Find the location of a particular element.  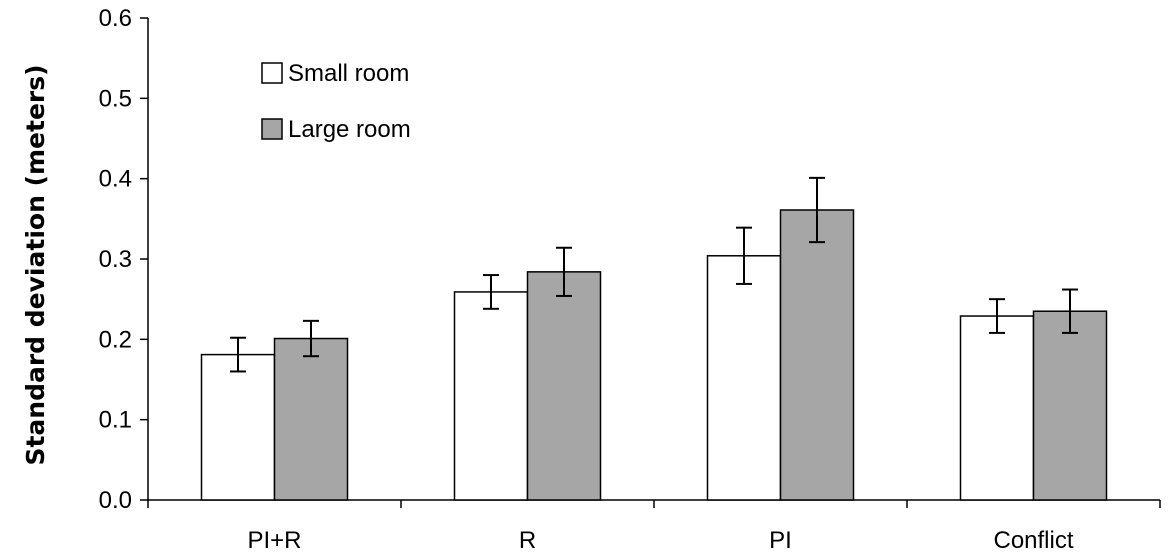

bar-pi-small-room is located at coordinates (744, 378).